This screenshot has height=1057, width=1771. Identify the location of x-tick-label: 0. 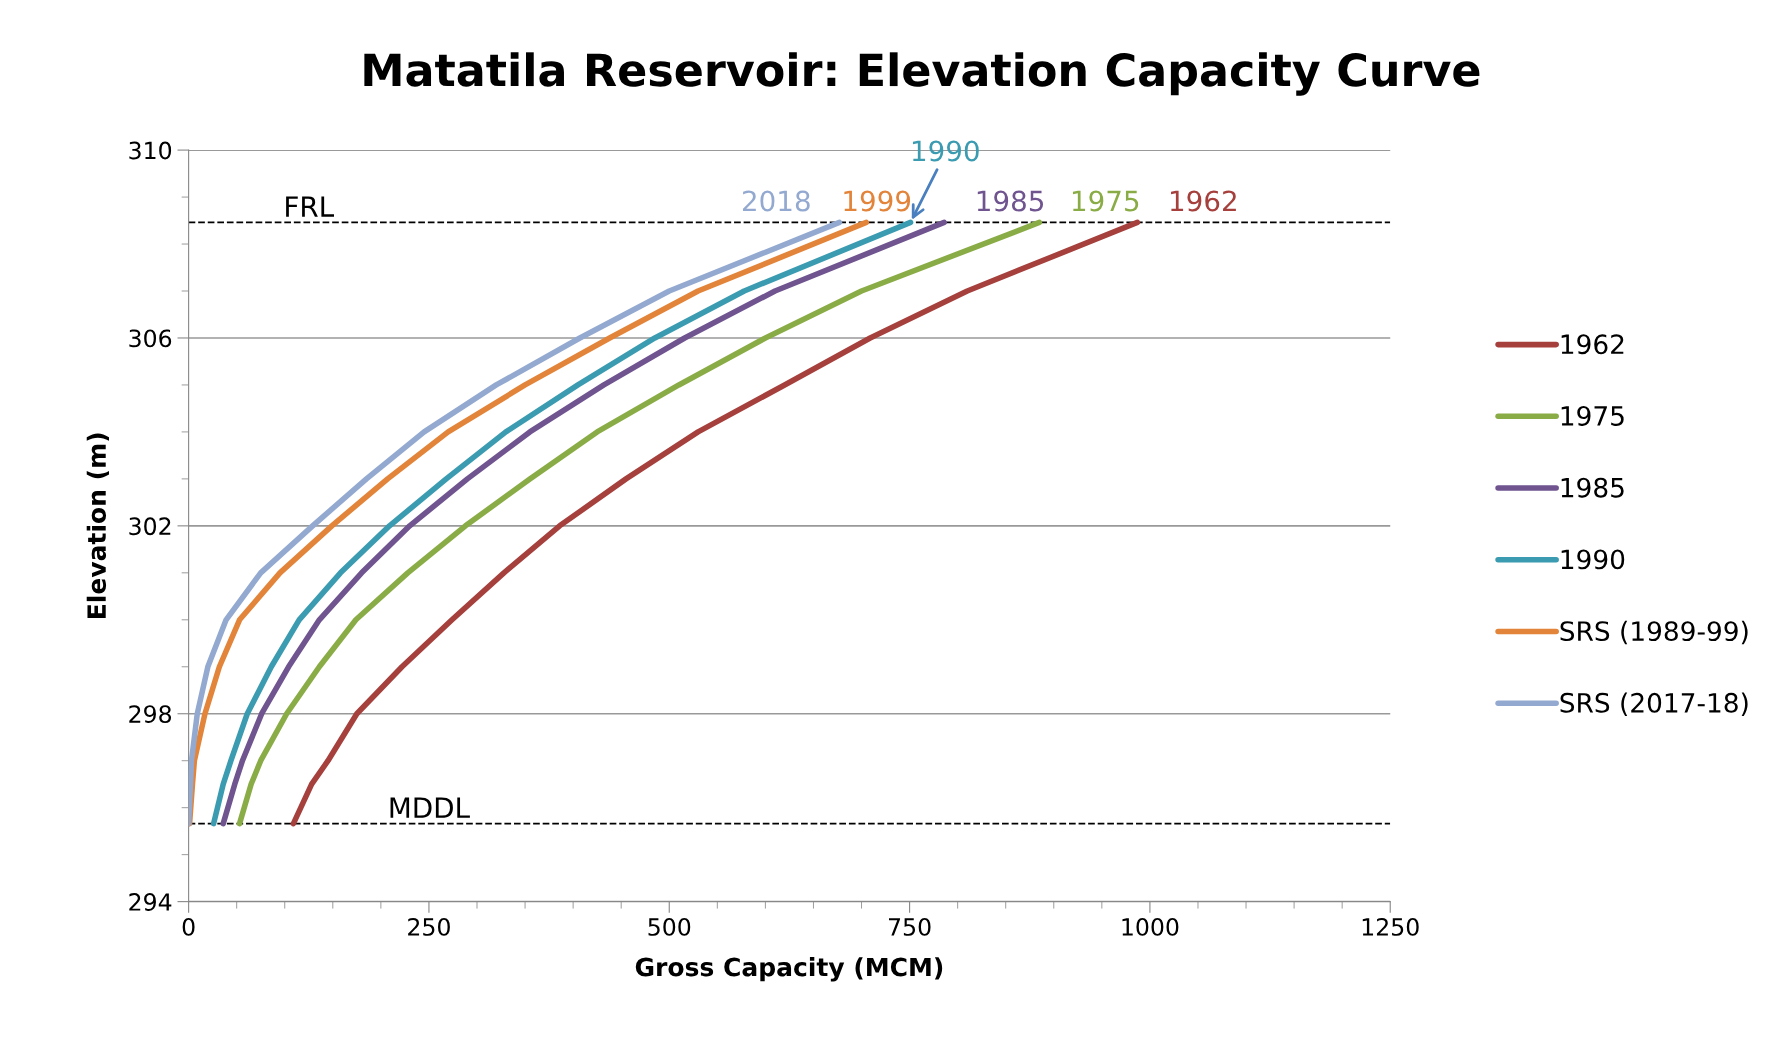
(188, 927).